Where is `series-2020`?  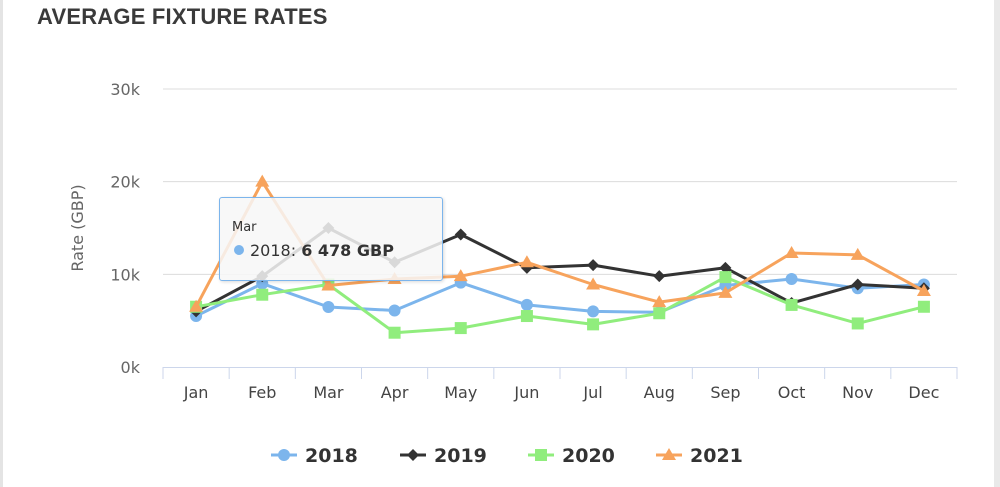 series-2020 is located at coordinates (560, 305).